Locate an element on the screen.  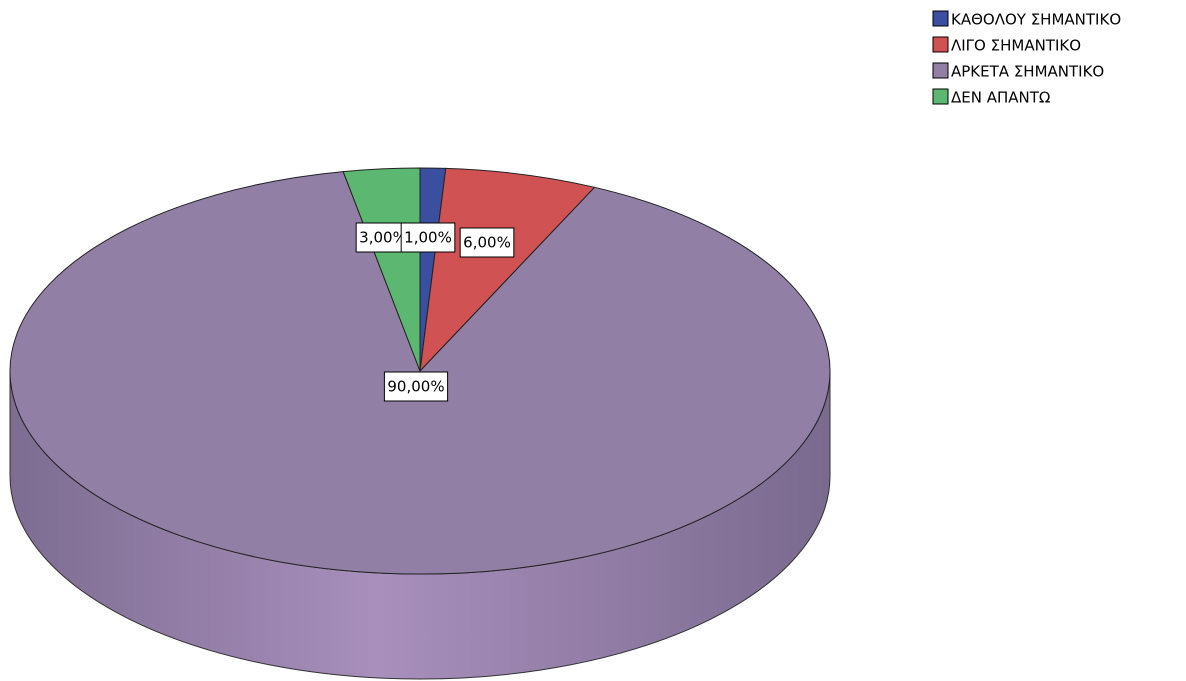
data-label: 90,00% is located at coordinates (415, 387).